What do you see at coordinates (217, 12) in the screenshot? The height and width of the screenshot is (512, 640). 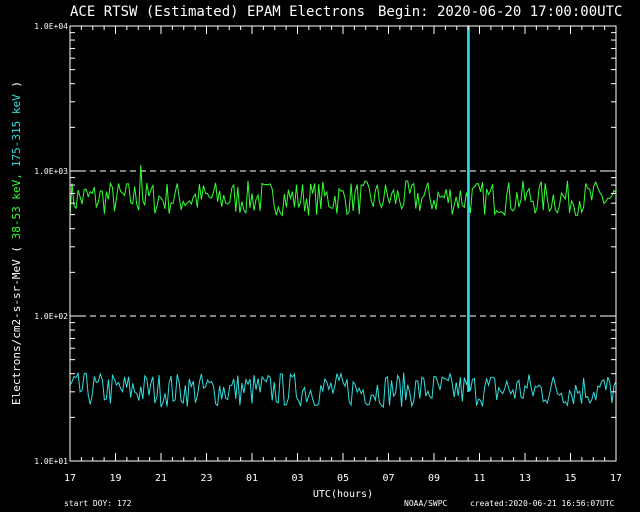 I see `chart-title: ACE RTSW (Estimated) EPAM Electrons` at bounding box center [217, 12].